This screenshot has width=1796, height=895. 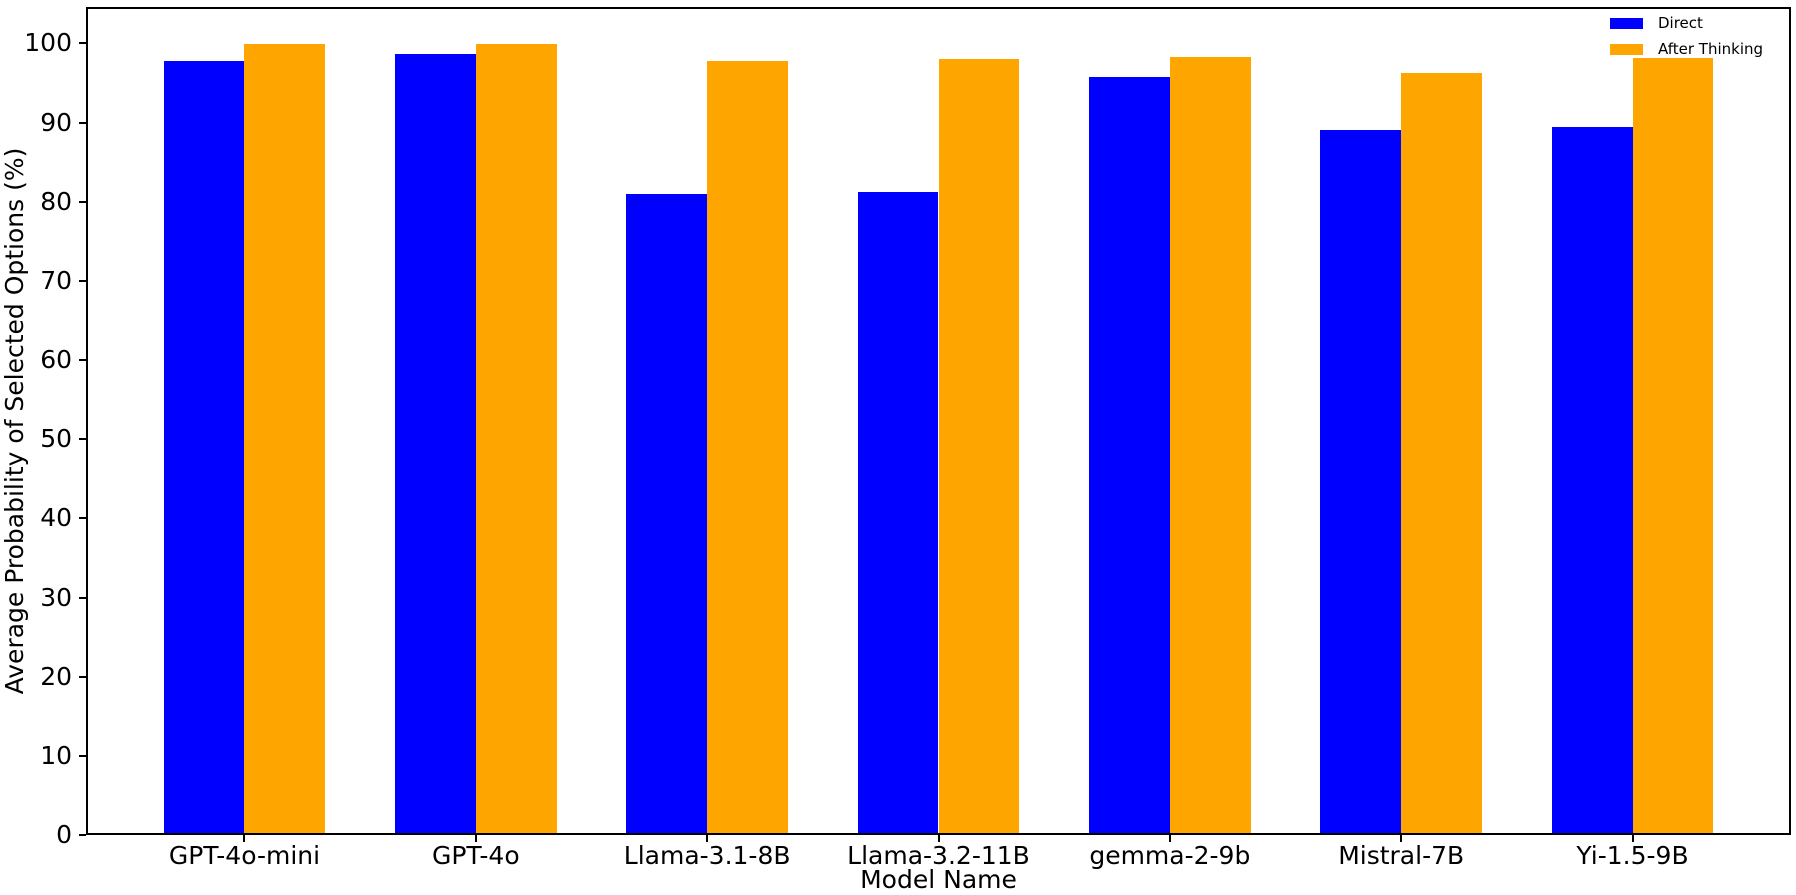 I want to click on legend-label-direct: Direct, so click(x=1680, y=23).